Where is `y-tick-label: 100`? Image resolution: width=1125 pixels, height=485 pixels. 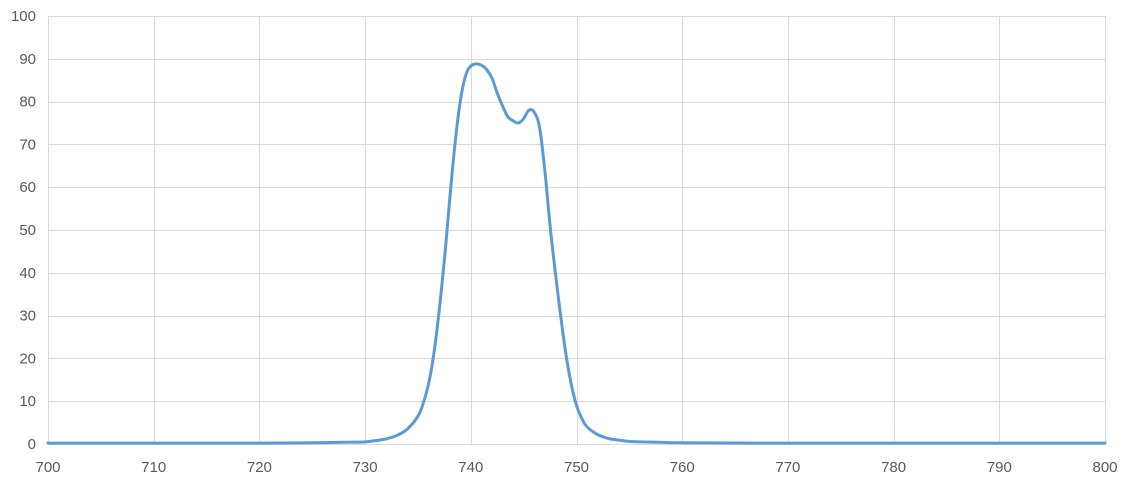 y-tick-label: 100 is located at coordinates (23, 16).